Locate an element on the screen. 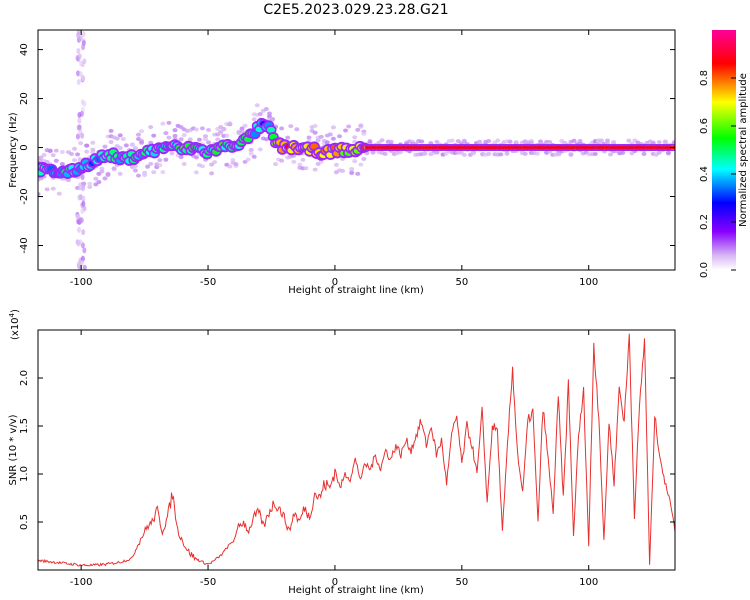  spectrogram-x-axis-label: Height of straight line (km) is located at coordinates (356, 290).